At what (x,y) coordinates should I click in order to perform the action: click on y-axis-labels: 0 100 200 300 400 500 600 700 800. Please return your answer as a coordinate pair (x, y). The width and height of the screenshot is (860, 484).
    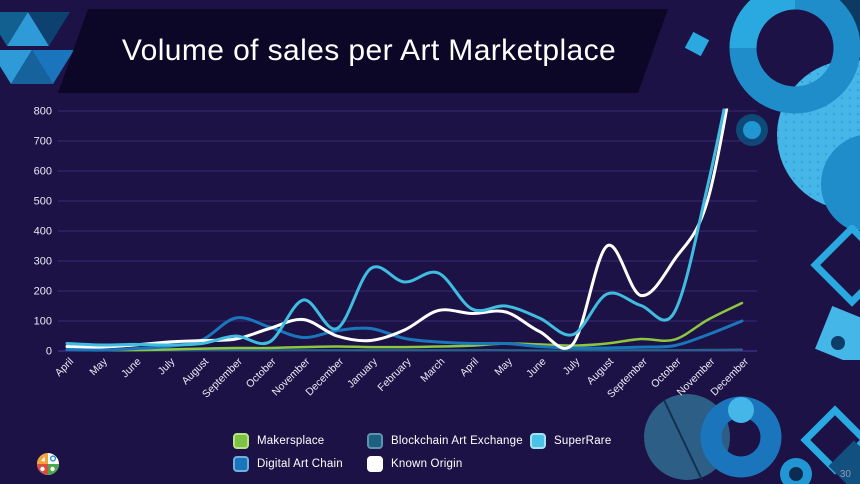
    Looking at the image, I should click on (43, 232).